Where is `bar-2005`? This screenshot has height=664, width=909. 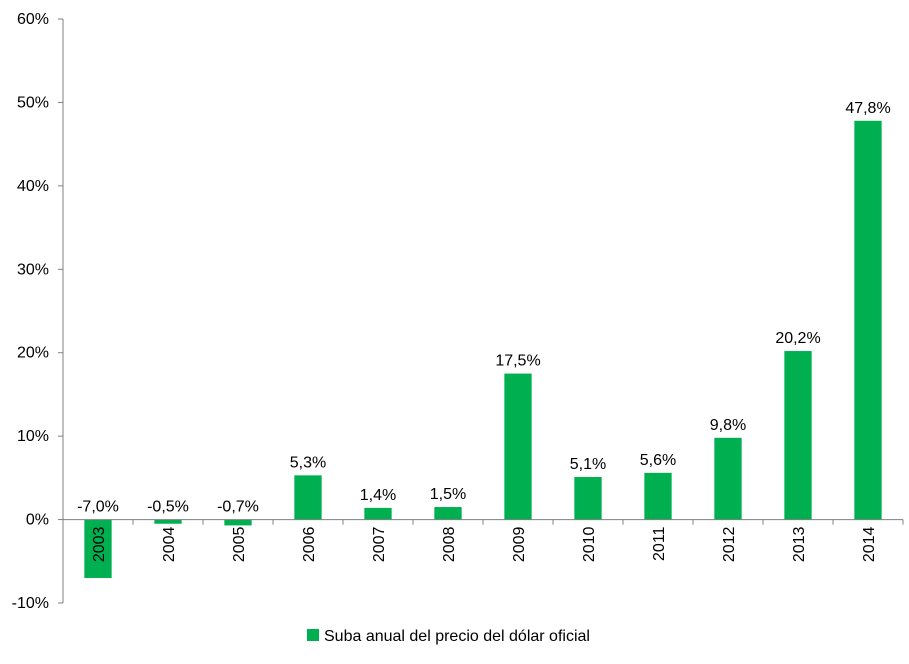 bar-2005 is located at coordinates (238, 522).